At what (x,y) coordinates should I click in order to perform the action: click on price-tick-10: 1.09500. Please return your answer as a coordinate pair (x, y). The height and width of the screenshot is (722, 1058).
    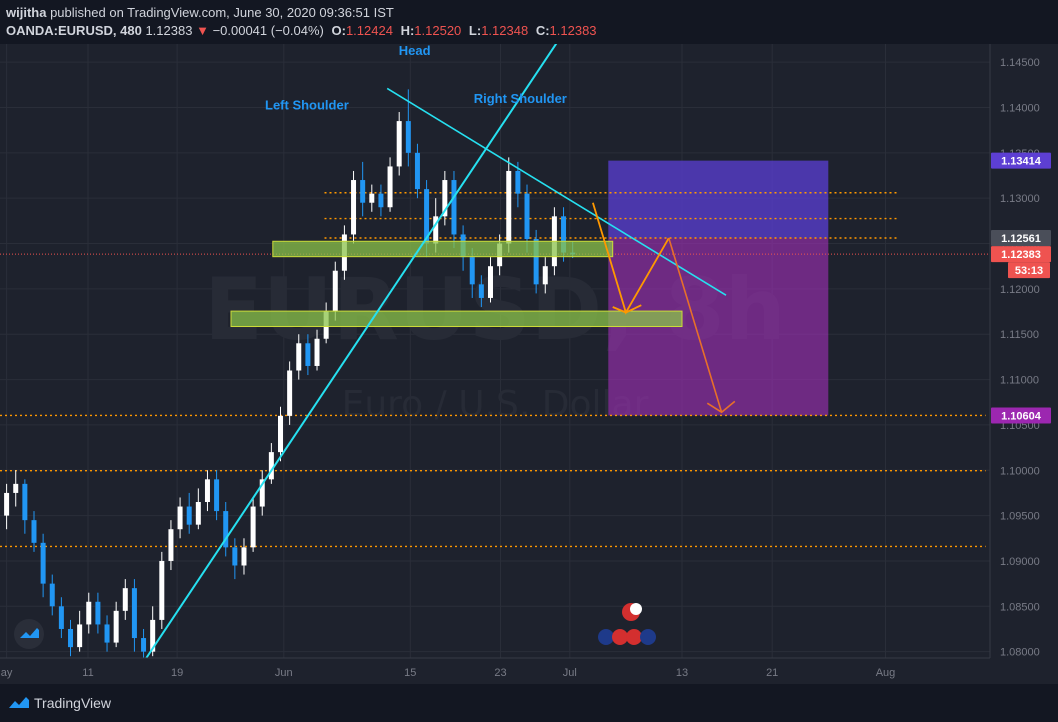
    Looking at the image, I should click on (1020, 517).